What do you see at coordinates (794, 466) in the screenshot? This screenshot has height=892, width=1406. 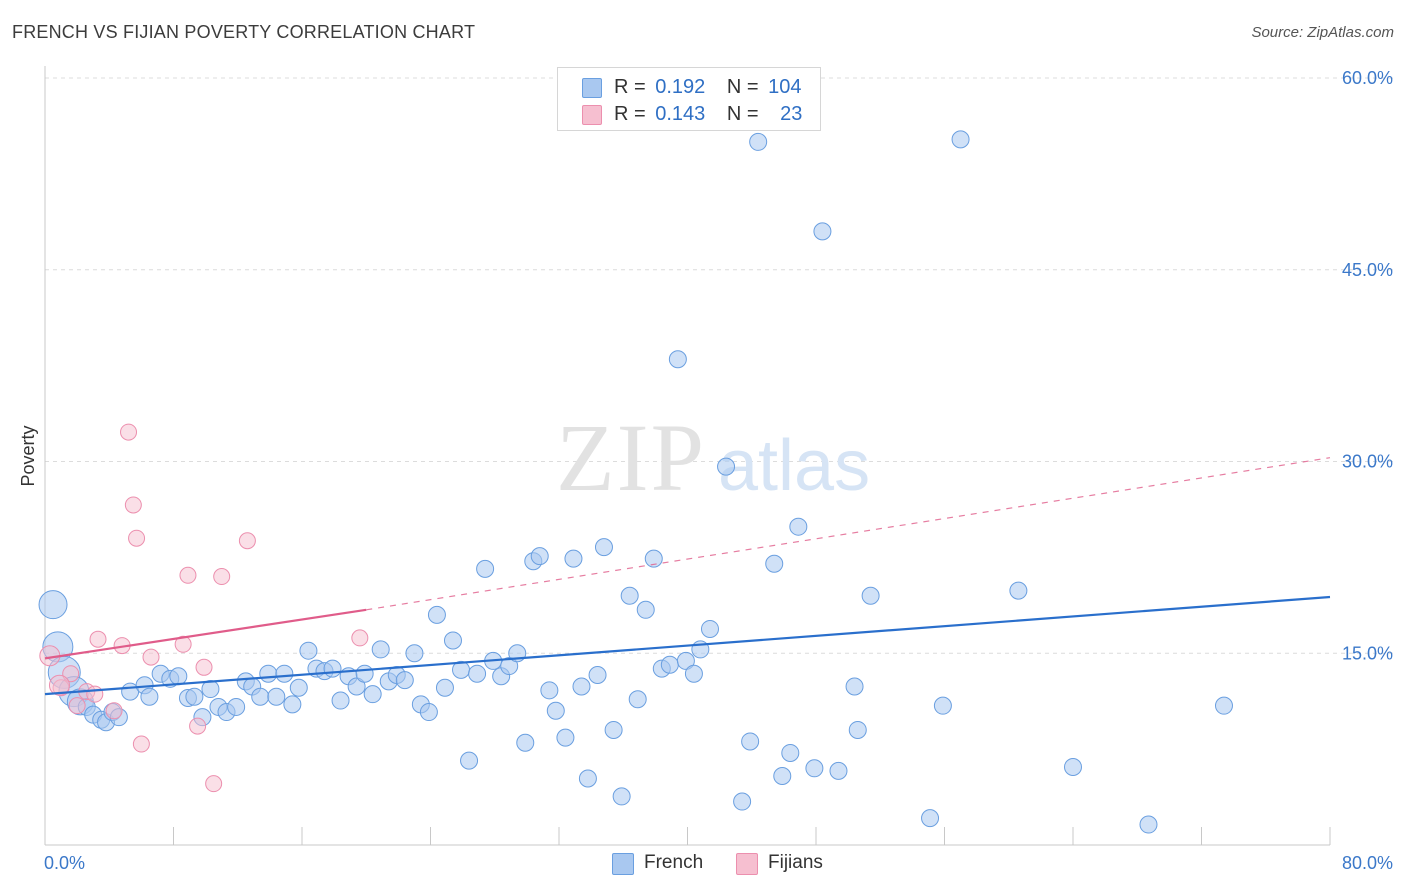 I see `watermark-atlas: atlas` at bounding box center [794, 466].